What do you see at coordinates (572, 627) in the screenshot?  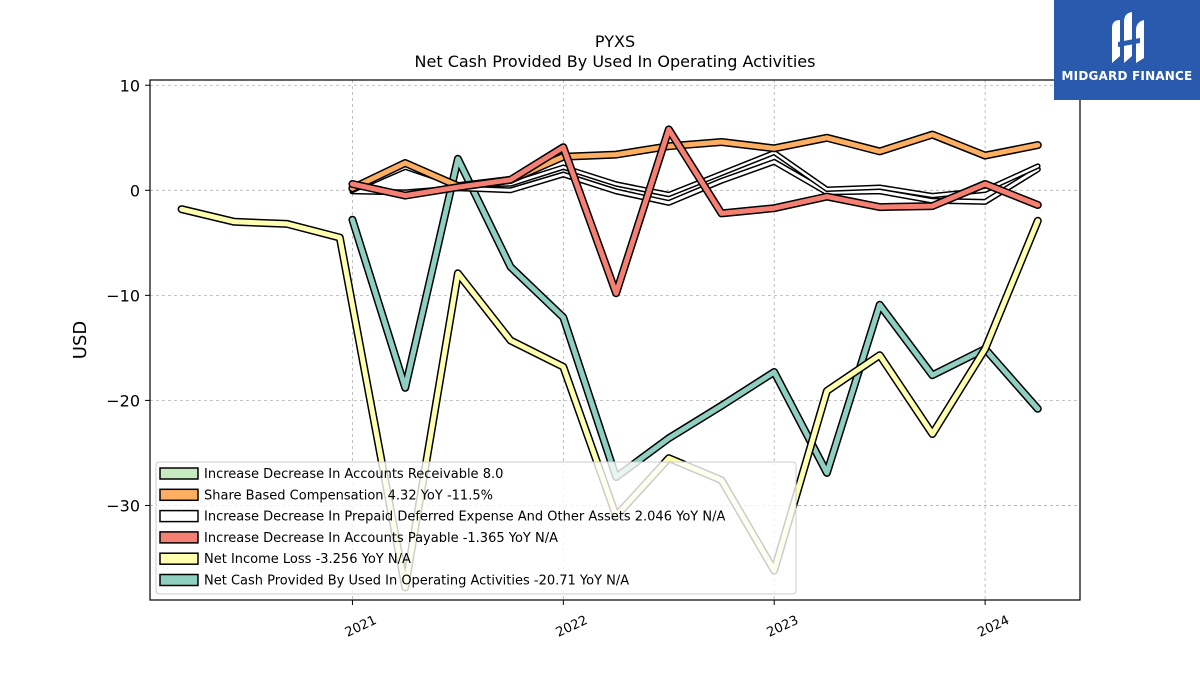 I see `x-tick-label: 2022` at bounding box center [572, 627].